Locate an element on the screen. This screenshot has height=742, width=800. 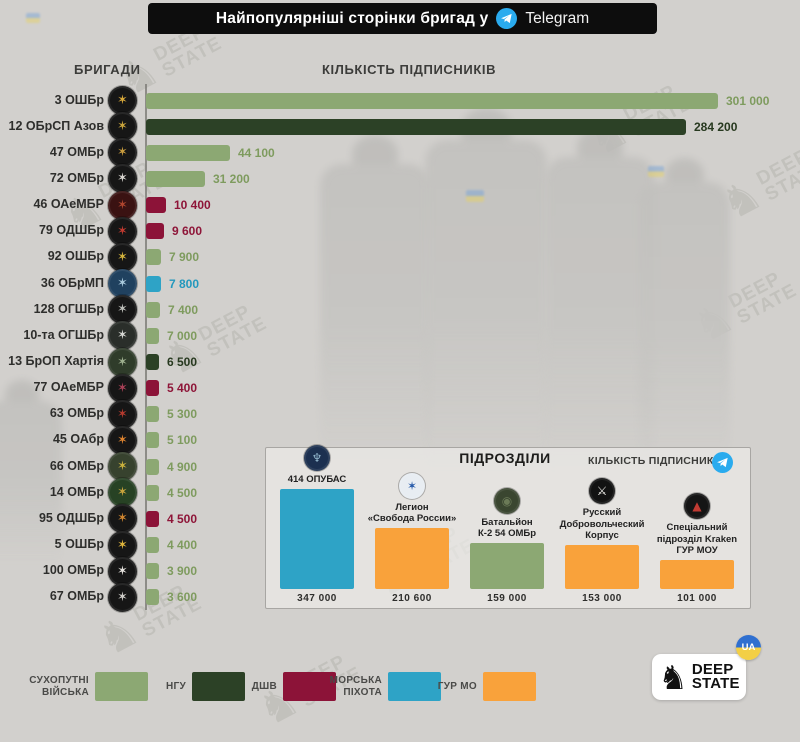
brigade-value: 7 400 is located at coordinates (183, 309).